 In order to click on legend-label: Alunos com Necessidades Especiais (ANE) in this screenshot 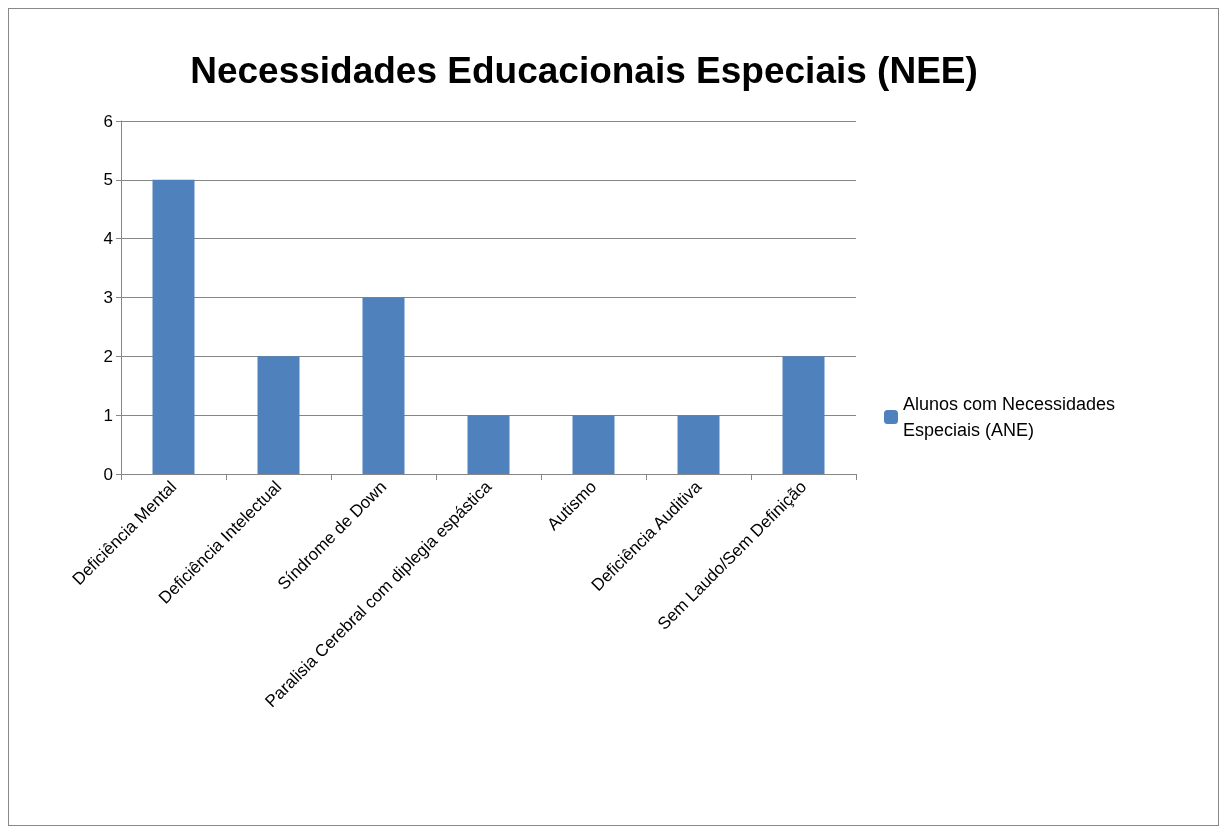, I will do `click(1012, 417)`.